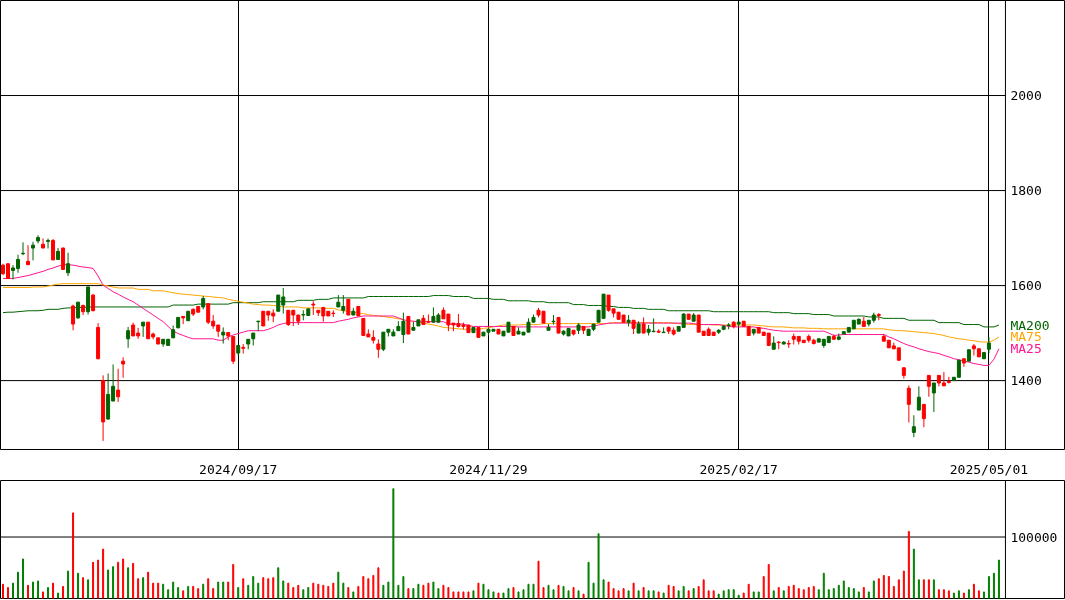 The image size is (1065, 600). Describe the element at coordinates (1026, 381) in the screenshot. I see `y-tick-label: 1400` at that location.